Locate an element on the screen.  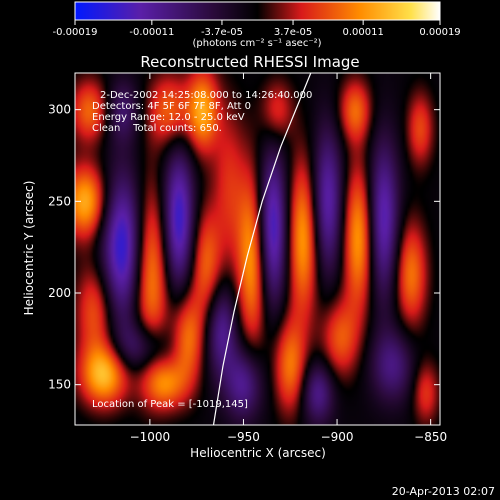
x-tick-label: −1000 is located at coordinates (150, 437).